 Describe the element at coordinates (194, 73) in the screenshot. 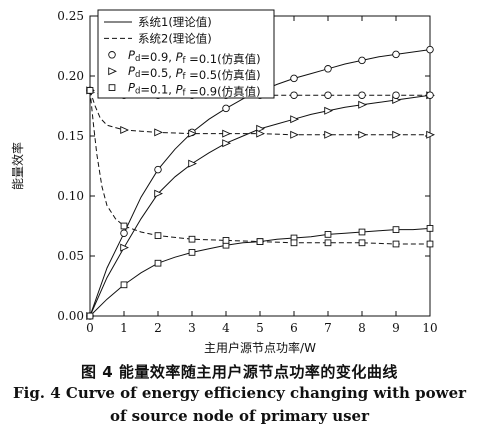

I see `legend-label: Pd=0.5, Pf =0.5(仿真值)` at that location.